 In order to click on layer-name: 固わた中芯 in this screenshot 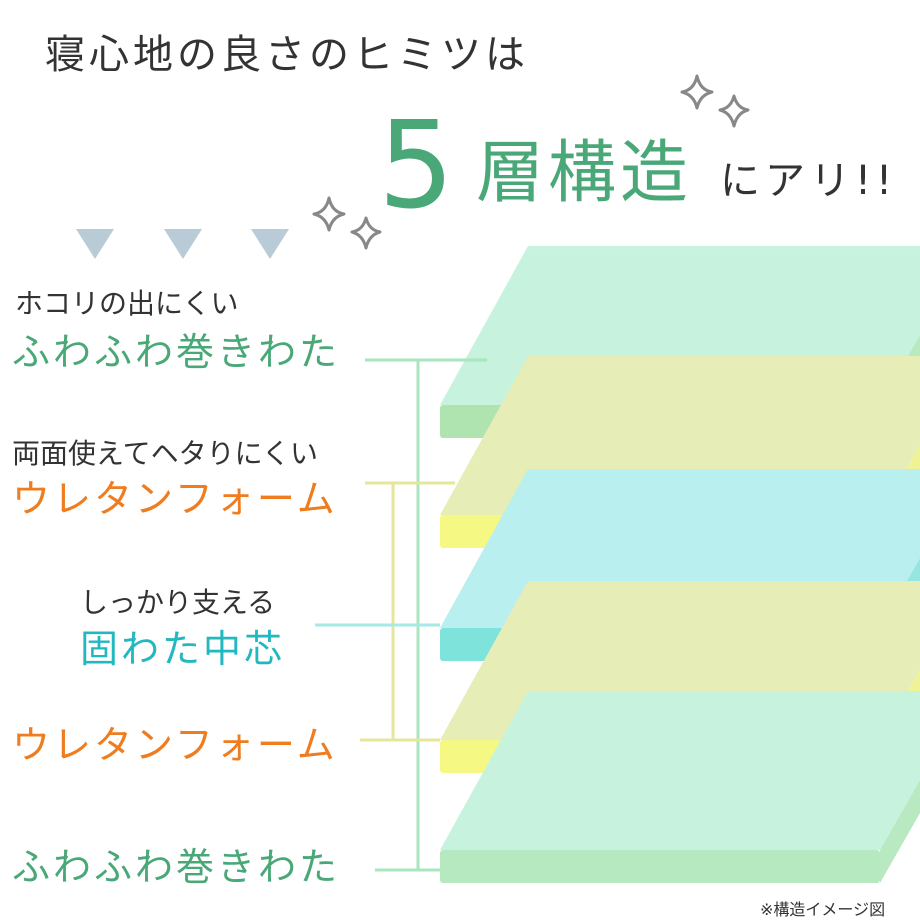, I will do `click(182, 649)`.